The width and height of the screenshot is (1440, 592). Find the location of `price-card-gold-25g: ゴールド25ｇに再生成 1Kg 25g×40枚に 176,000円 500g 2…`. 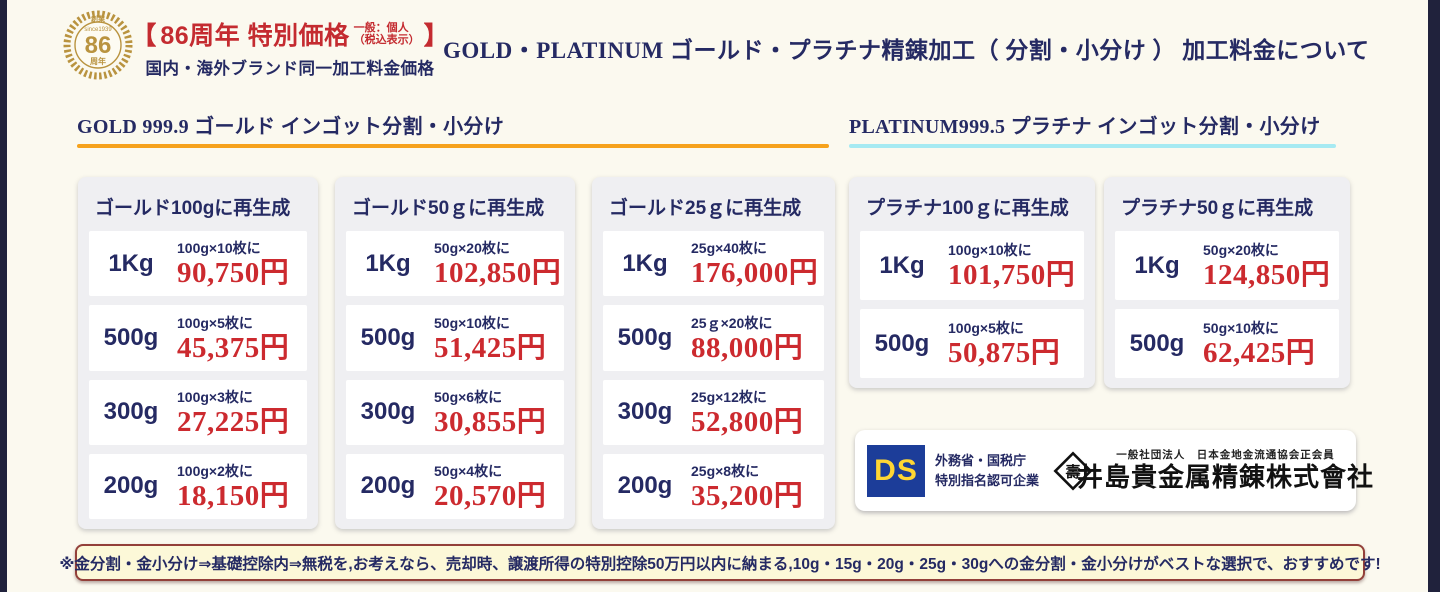

price-card-gold-25g: ゴールド25ｇに再生成 1Kg 25g×40枚に 176,000円 500g 2… is located at coordinates (713, 353).